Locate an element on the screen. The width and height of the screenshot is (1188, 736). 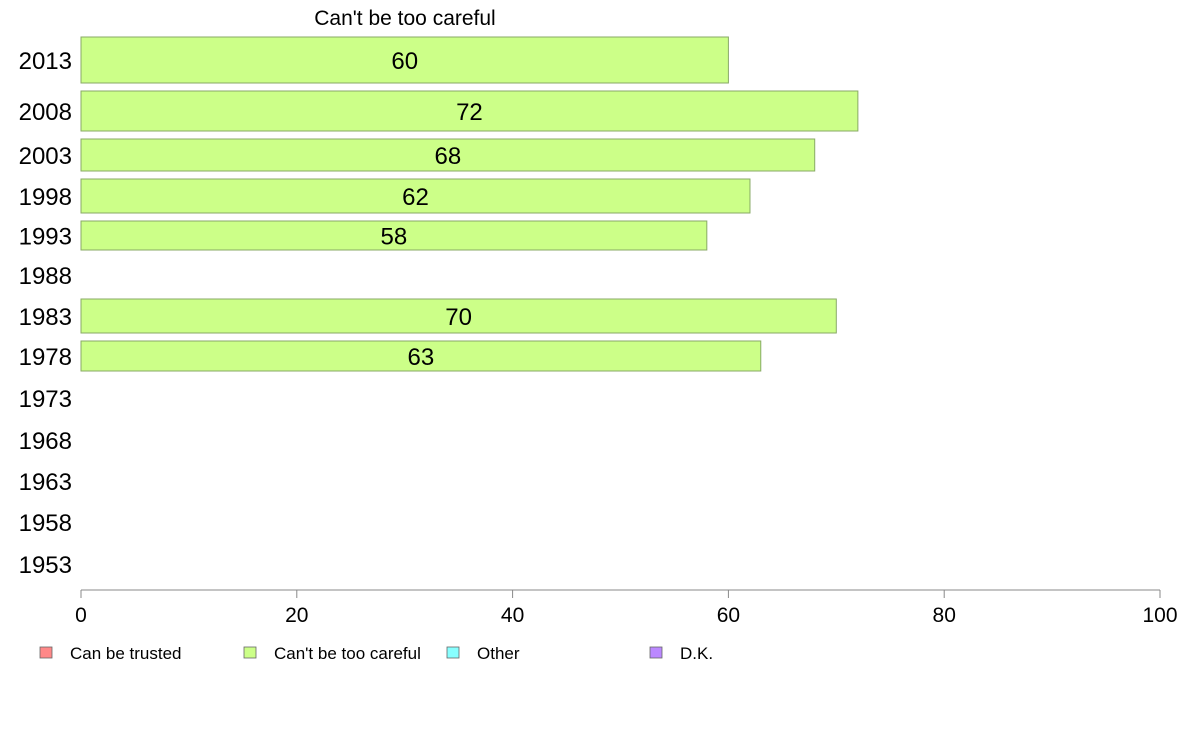
y-tick-label-1998: 1998 is located at coordinates (45, 197).